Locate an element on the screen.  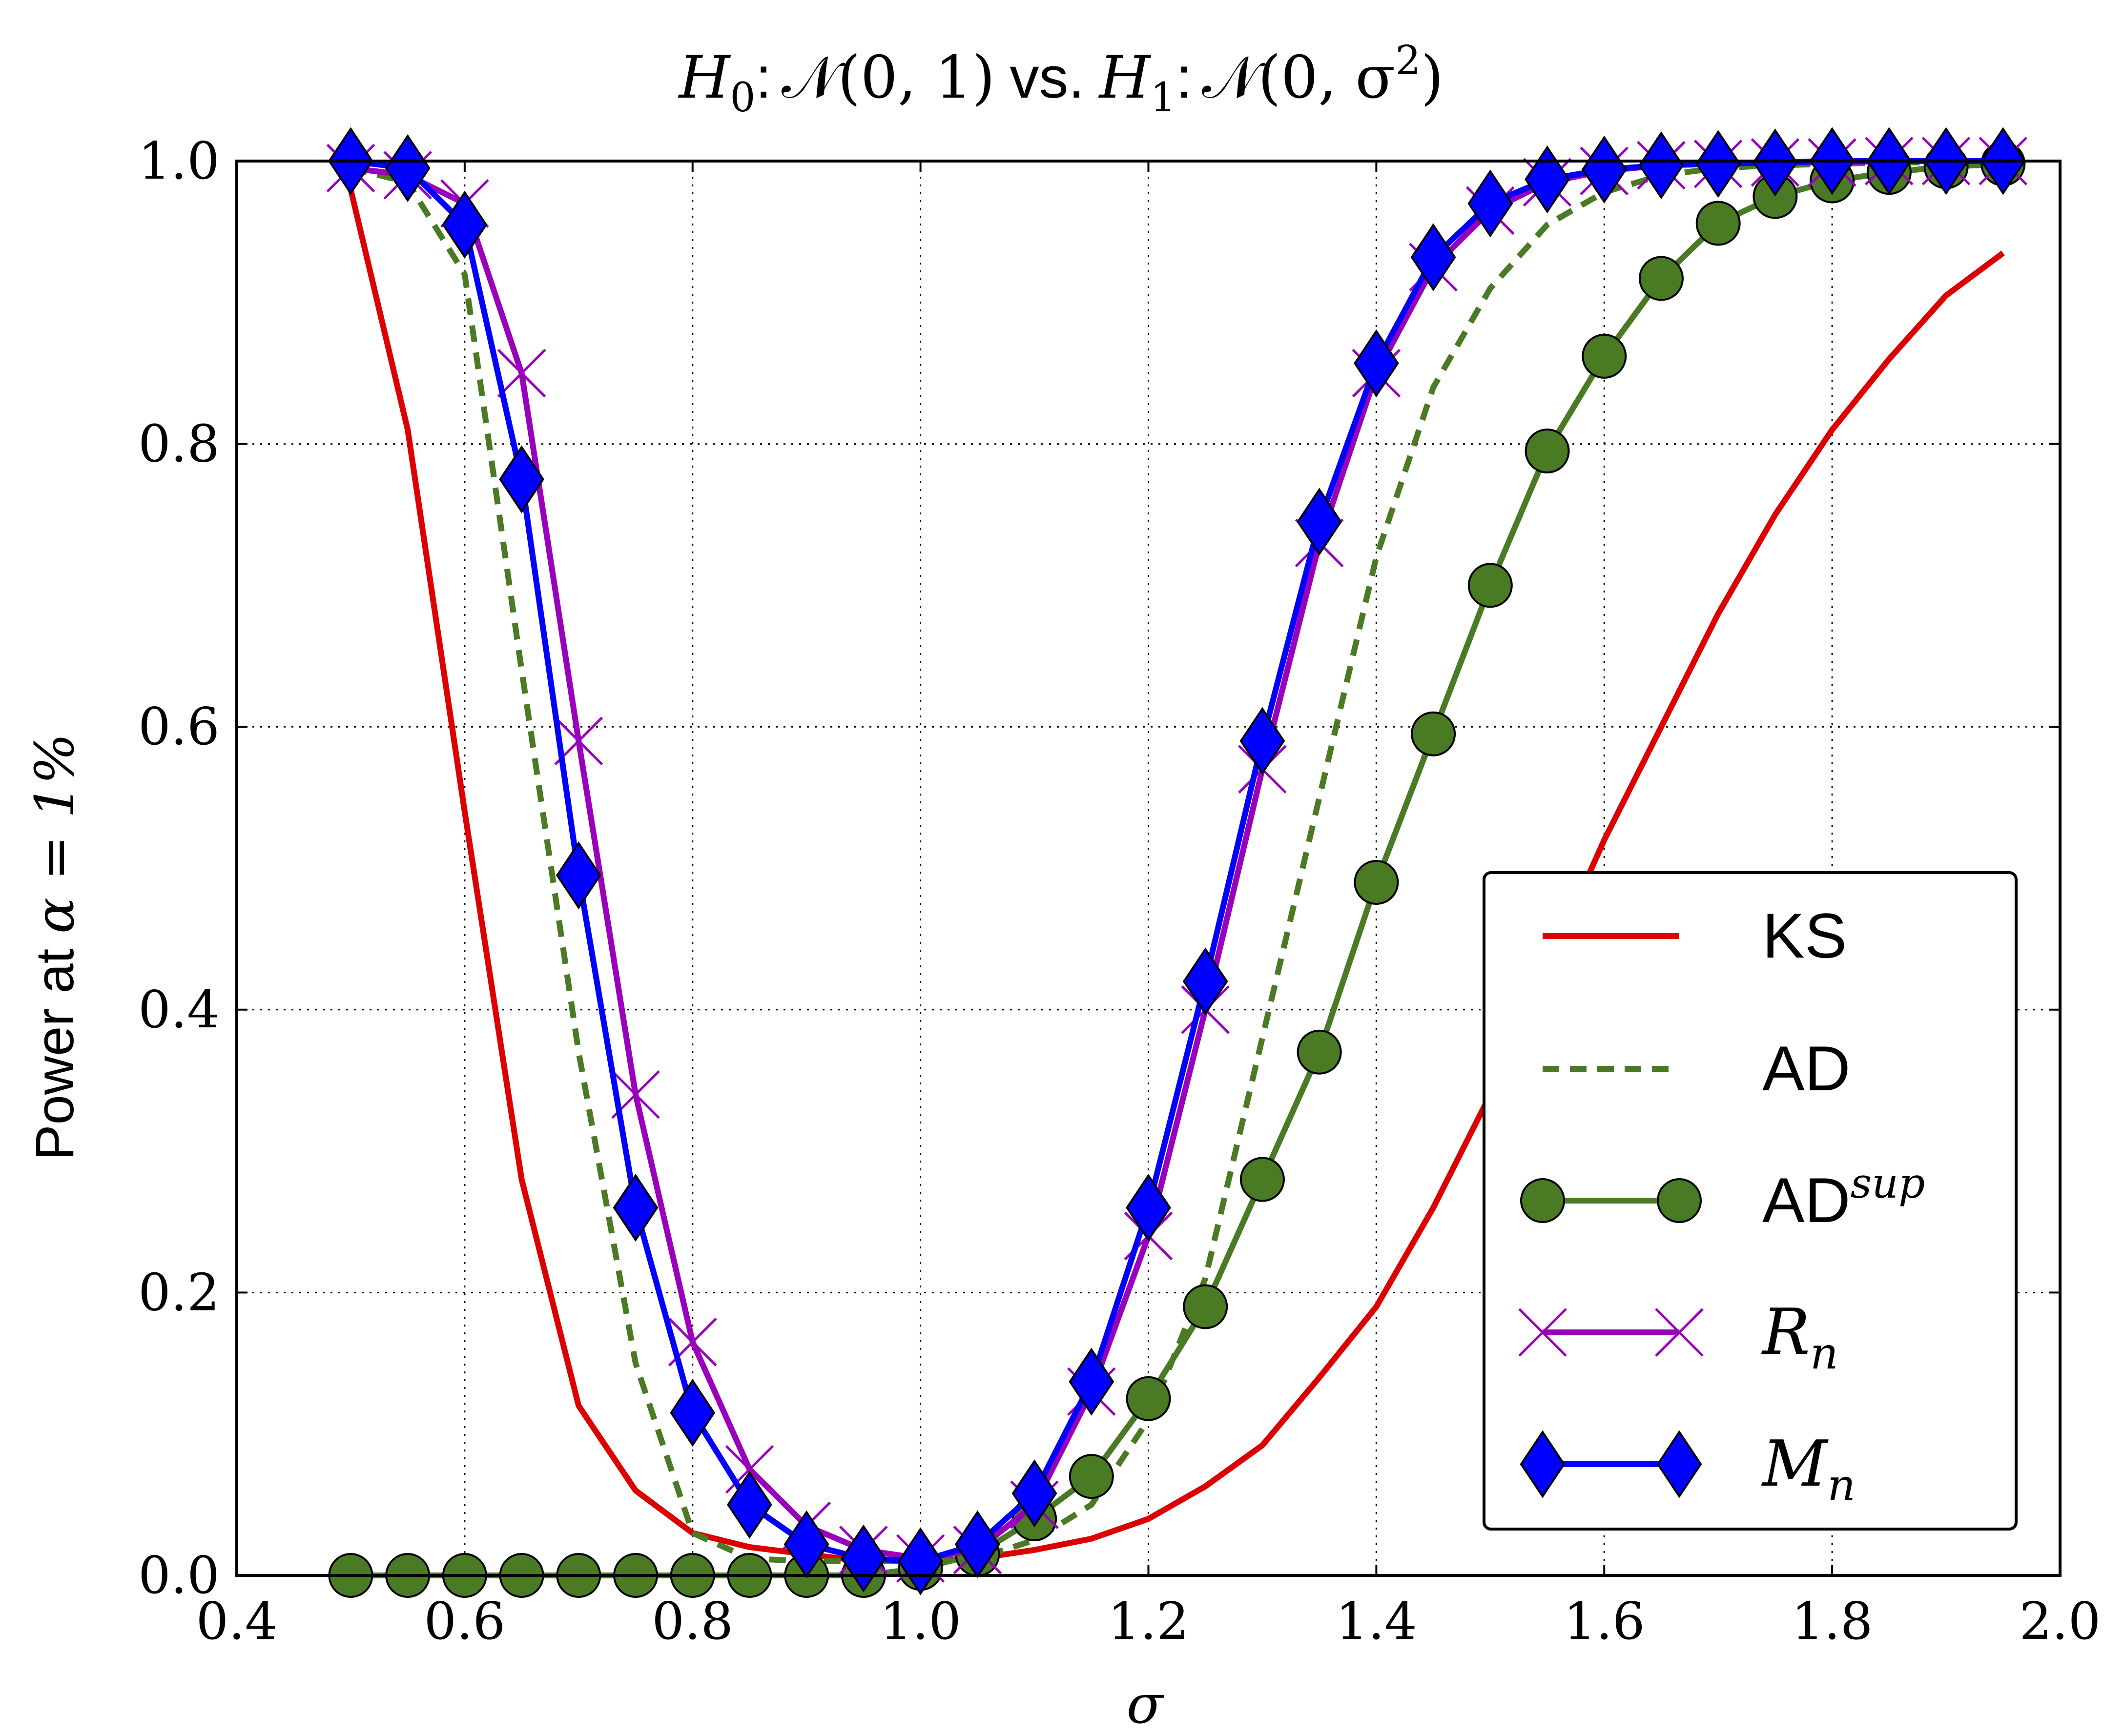
y-tick-label: 0.0 is located at coordinates (179, 1575).